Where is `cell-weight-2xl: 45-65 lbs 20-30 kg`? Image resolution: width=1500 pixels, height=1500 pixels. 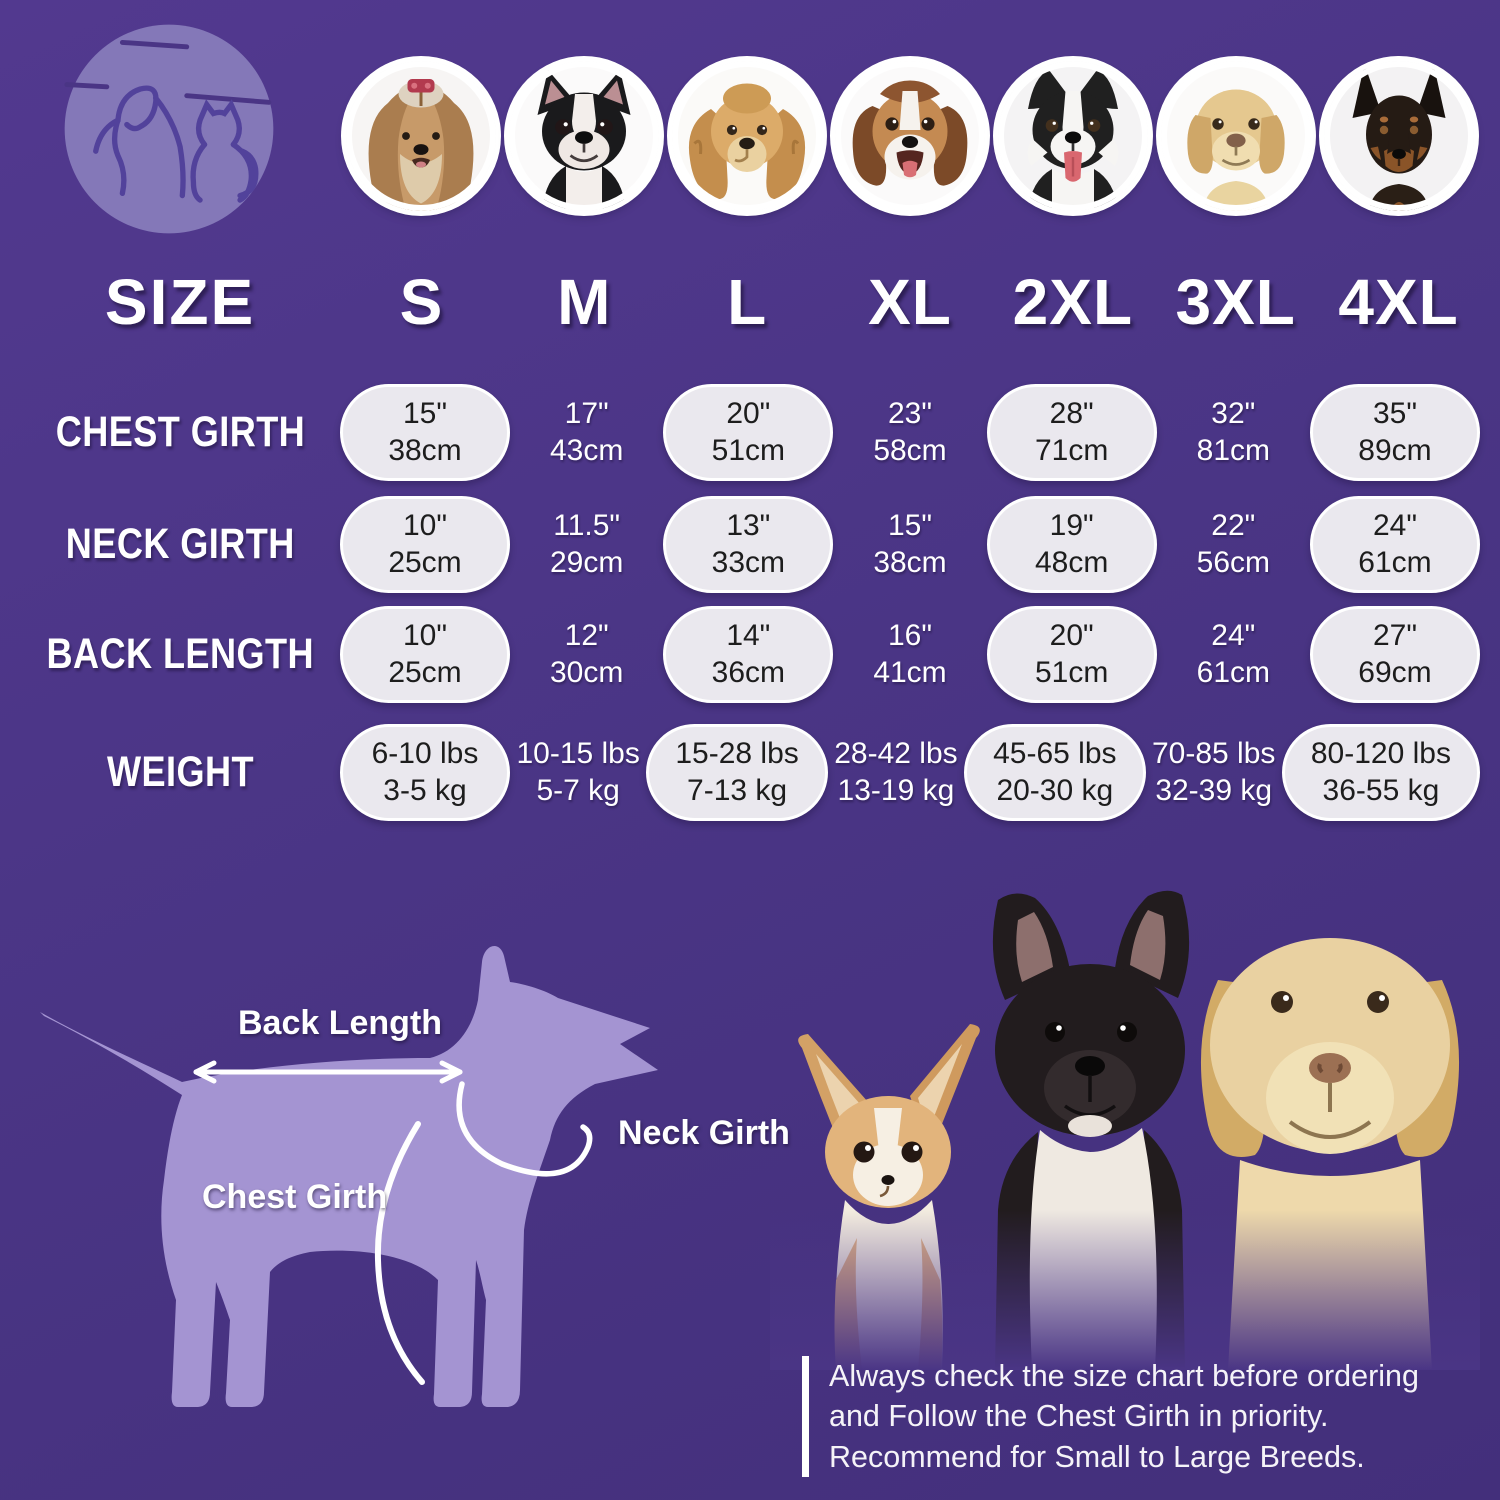
cell-weight-2xl: 45-65 lbs 20-30 kg is located at coordinates (1055, 773).